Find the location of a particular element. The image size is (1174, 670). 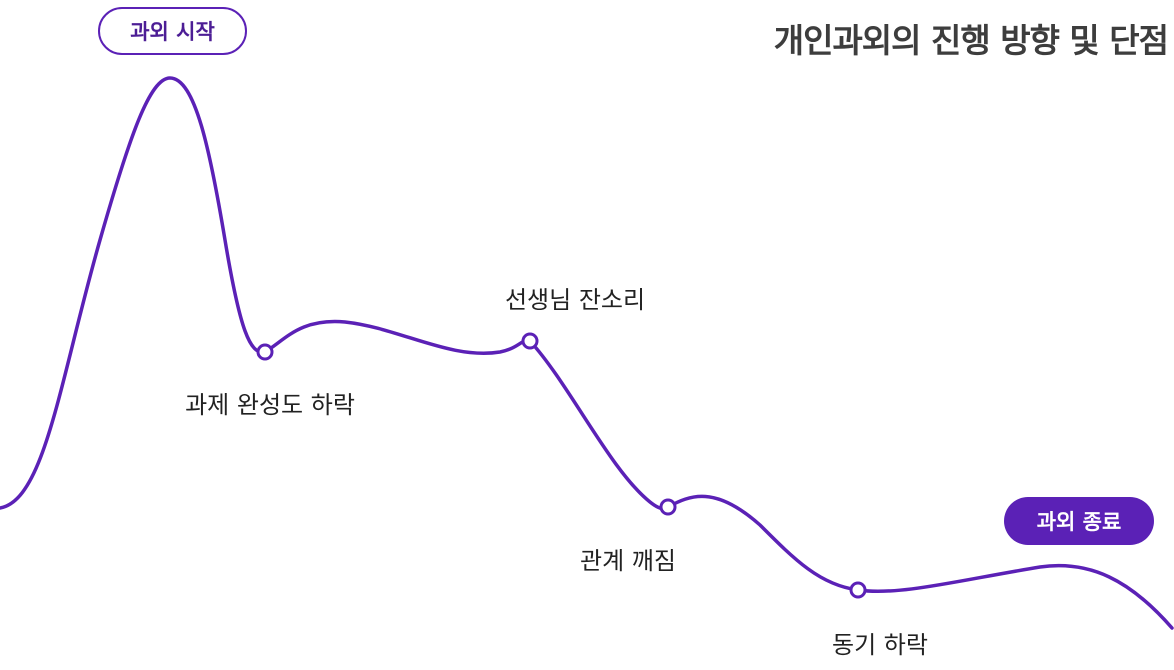

milestone-label-motivation-drop: 동기 하락 is located at coordinates (880, 645).